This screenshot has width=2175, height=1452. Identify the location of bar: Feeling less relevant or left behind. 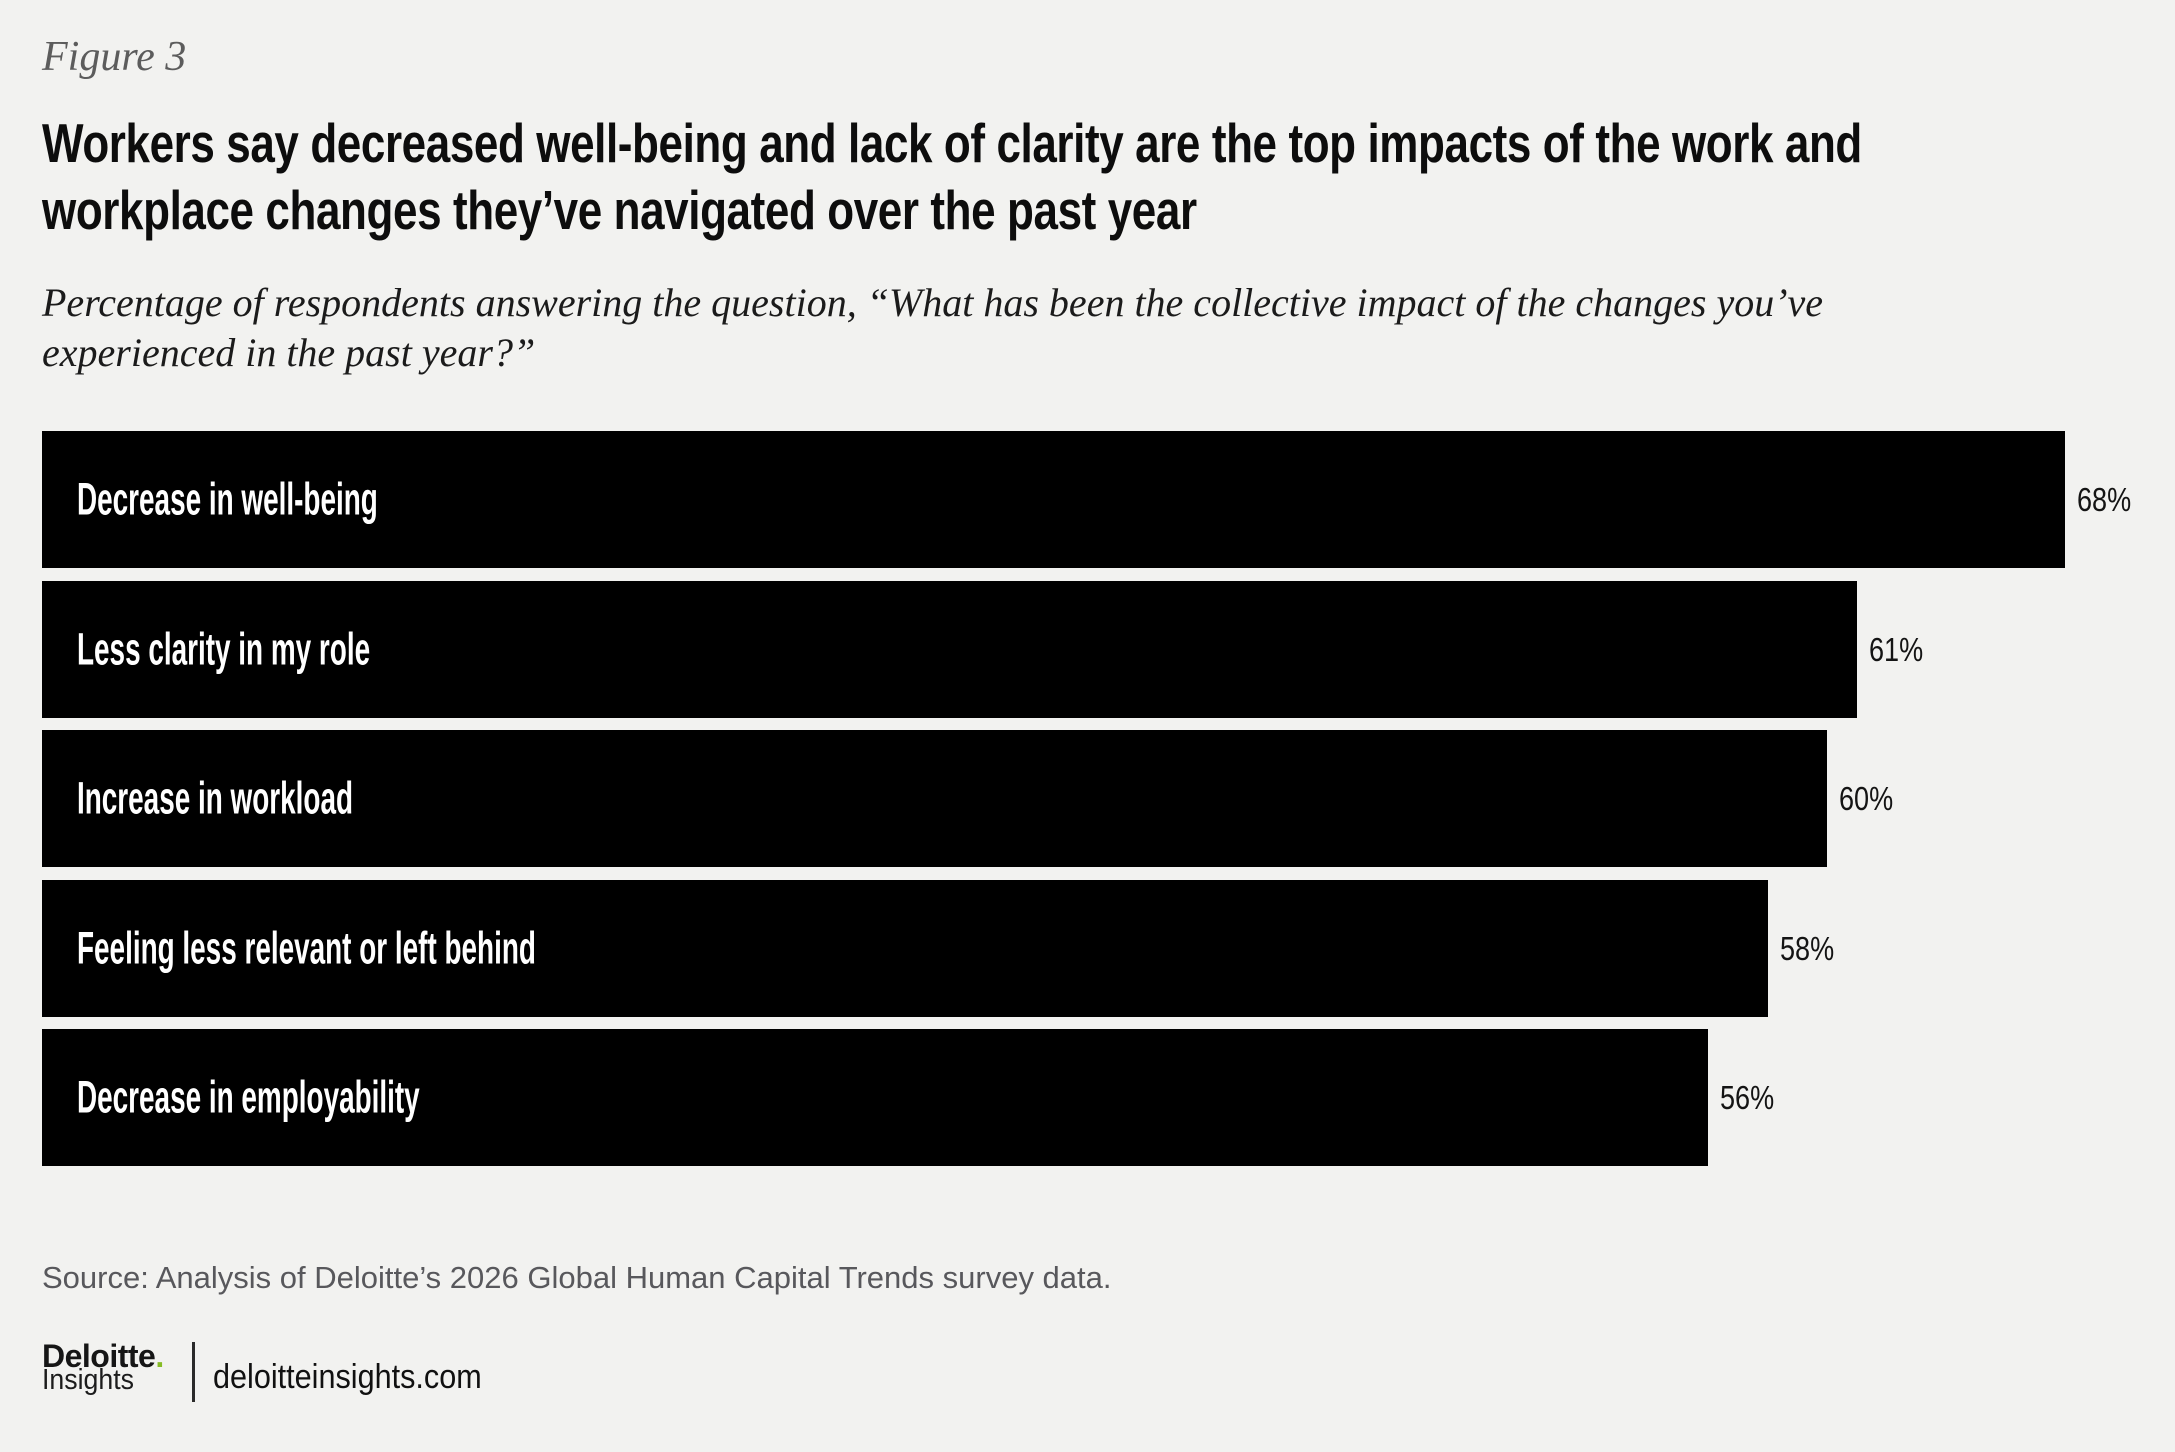
(905, 948).